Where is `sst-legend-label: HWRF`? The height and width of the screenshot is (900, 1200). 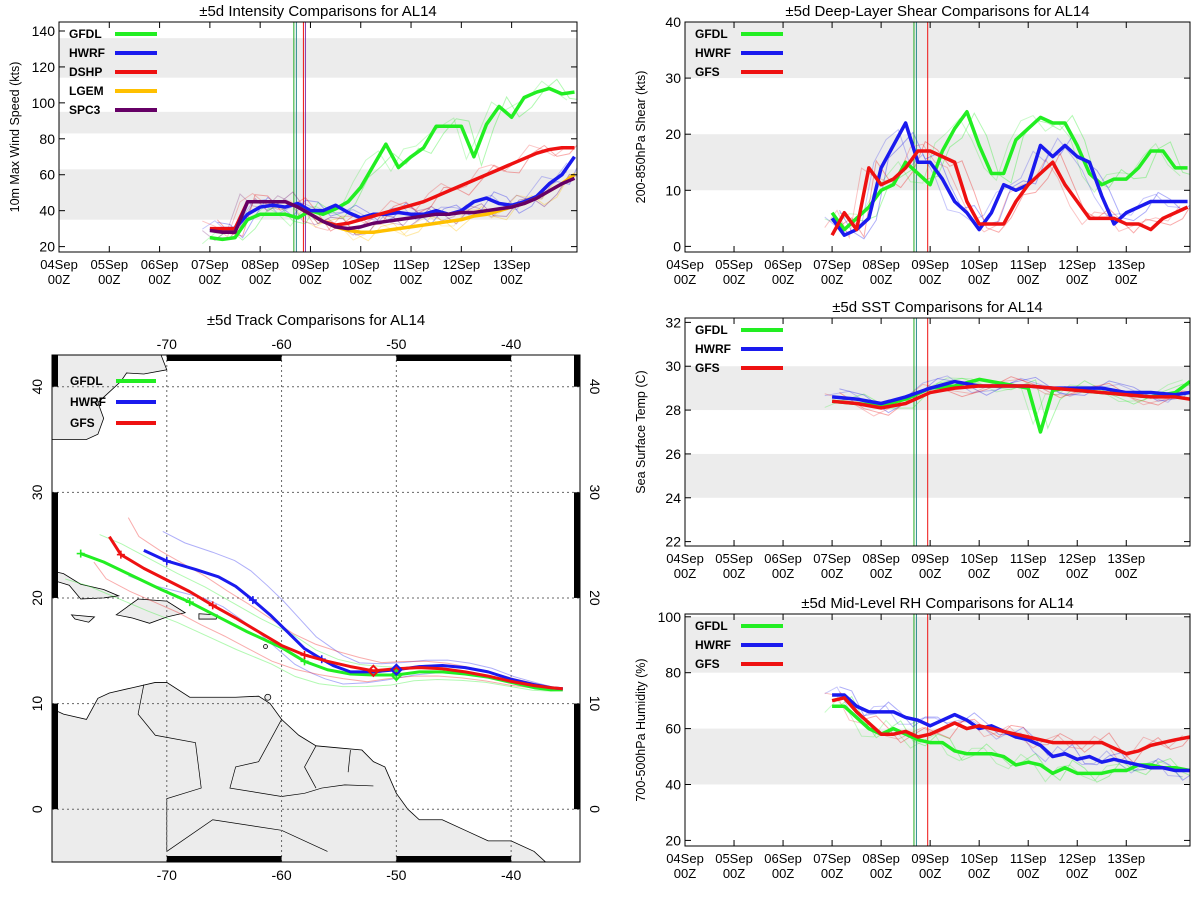 sst-legend-label: HWRF is located at coordinates (713, 349).